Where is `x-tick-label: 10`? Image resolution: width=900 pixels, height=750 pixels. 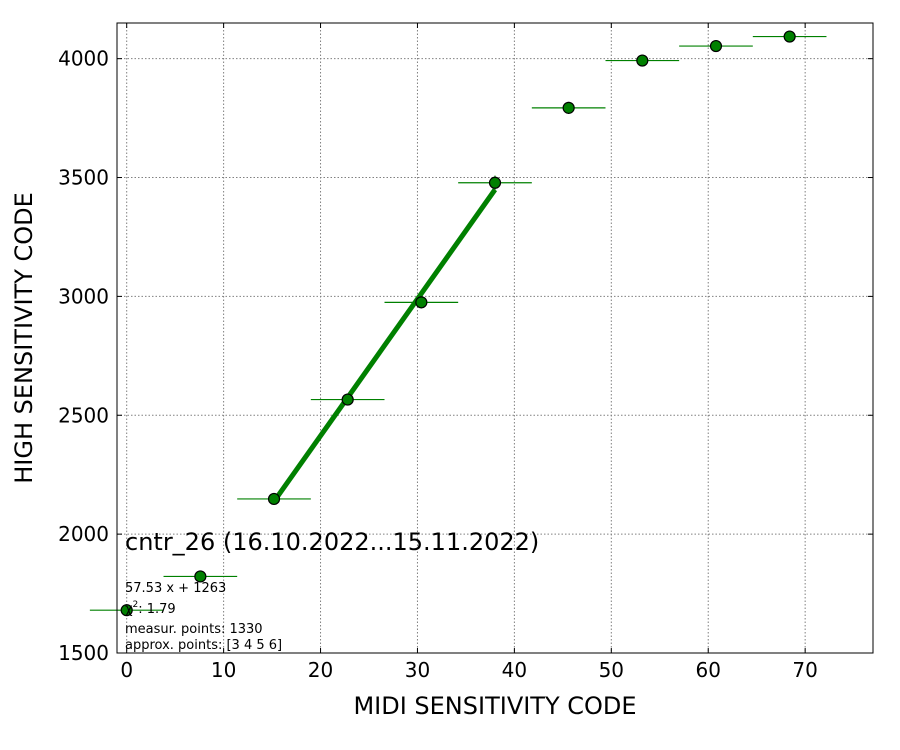
x-tick-label: 10 is located at coordinates (223, 670).